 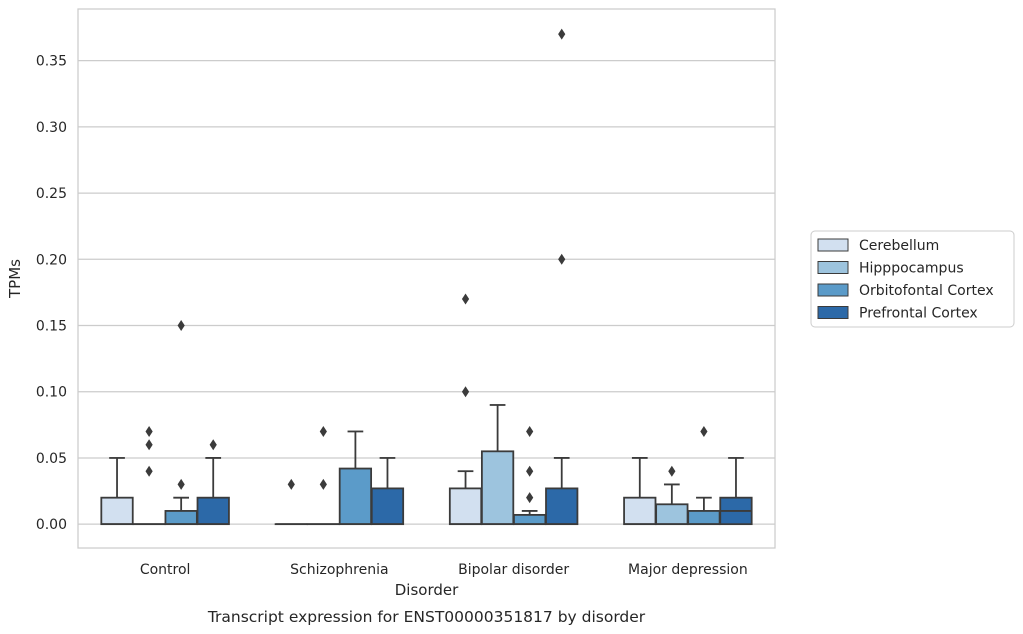 I want to click on box-schizophrenia-cerebellum, so click(x=291, y=502).